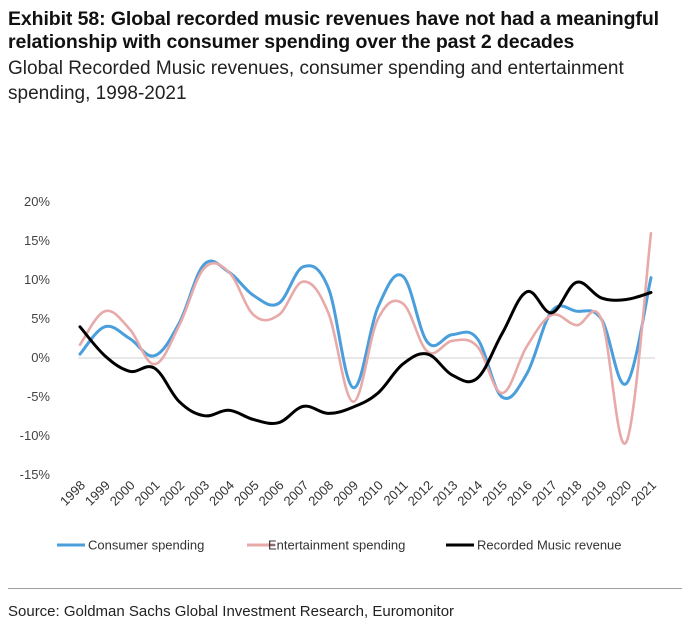 Image resolution: width=690 pixels, height=639 pixels. I want to click on y-tick-label: 15%, so click(37, 240).